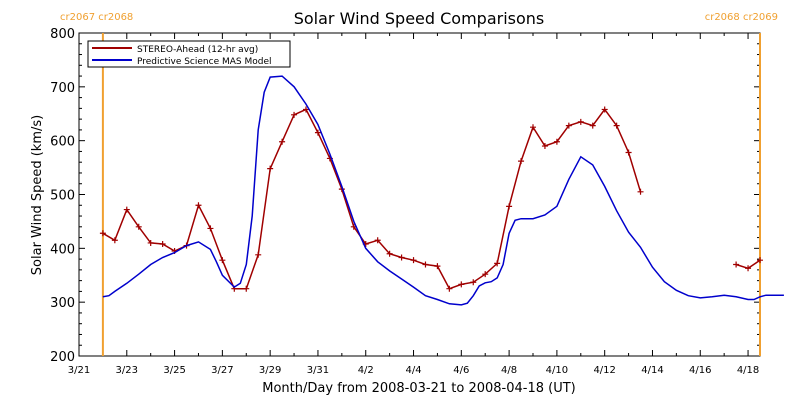 Image resolution: width=800 pixels, height=400 pixels. Describe the element at coordinates (62, 303) in the screenshot. I see `y-tick-label: 300` at that location.